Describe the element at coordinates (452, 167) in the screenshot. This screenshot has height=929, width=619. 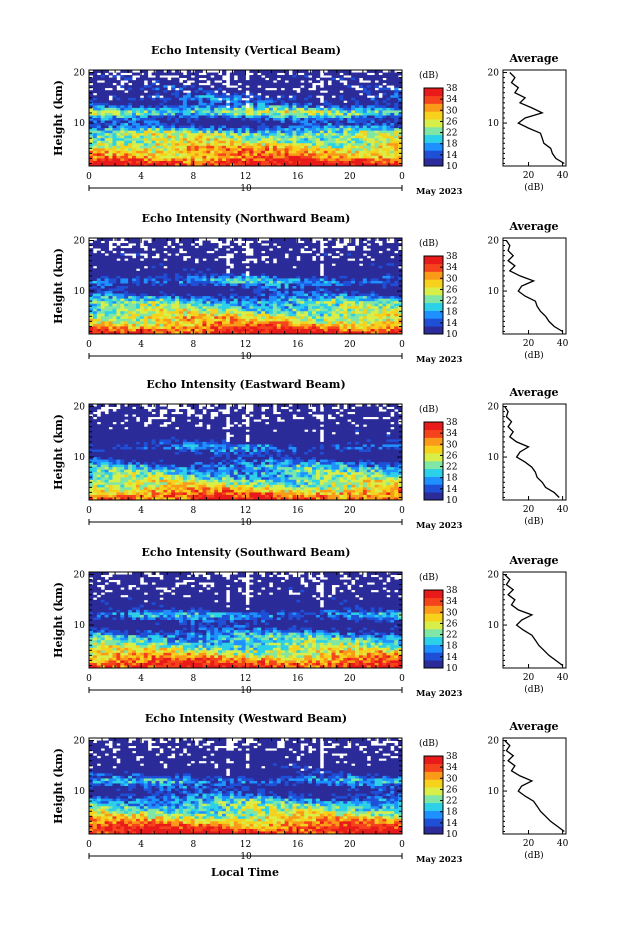
I see `colorbar-tick-label: 10` at that location.